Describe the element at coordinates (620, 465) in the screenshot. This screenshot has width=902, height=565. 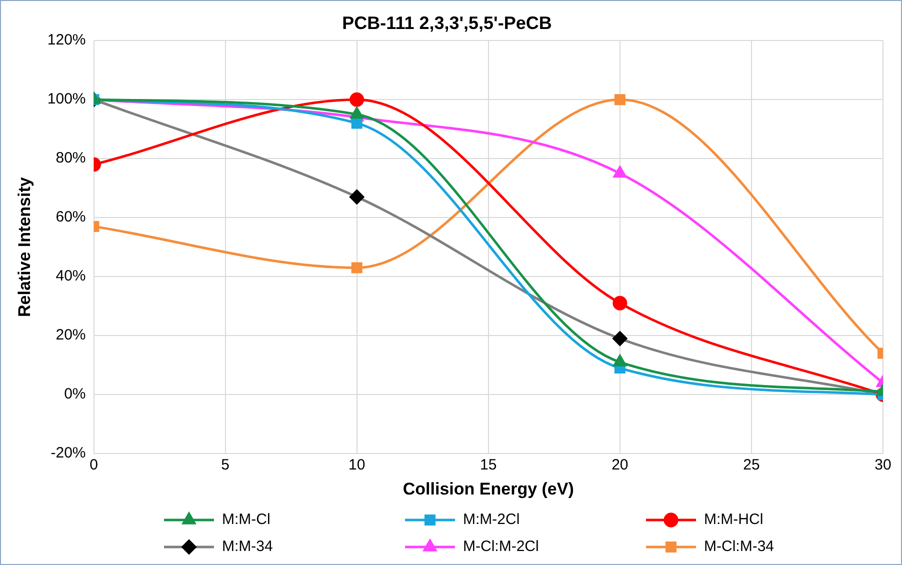
I see `x-tick-label: 20` at that location.